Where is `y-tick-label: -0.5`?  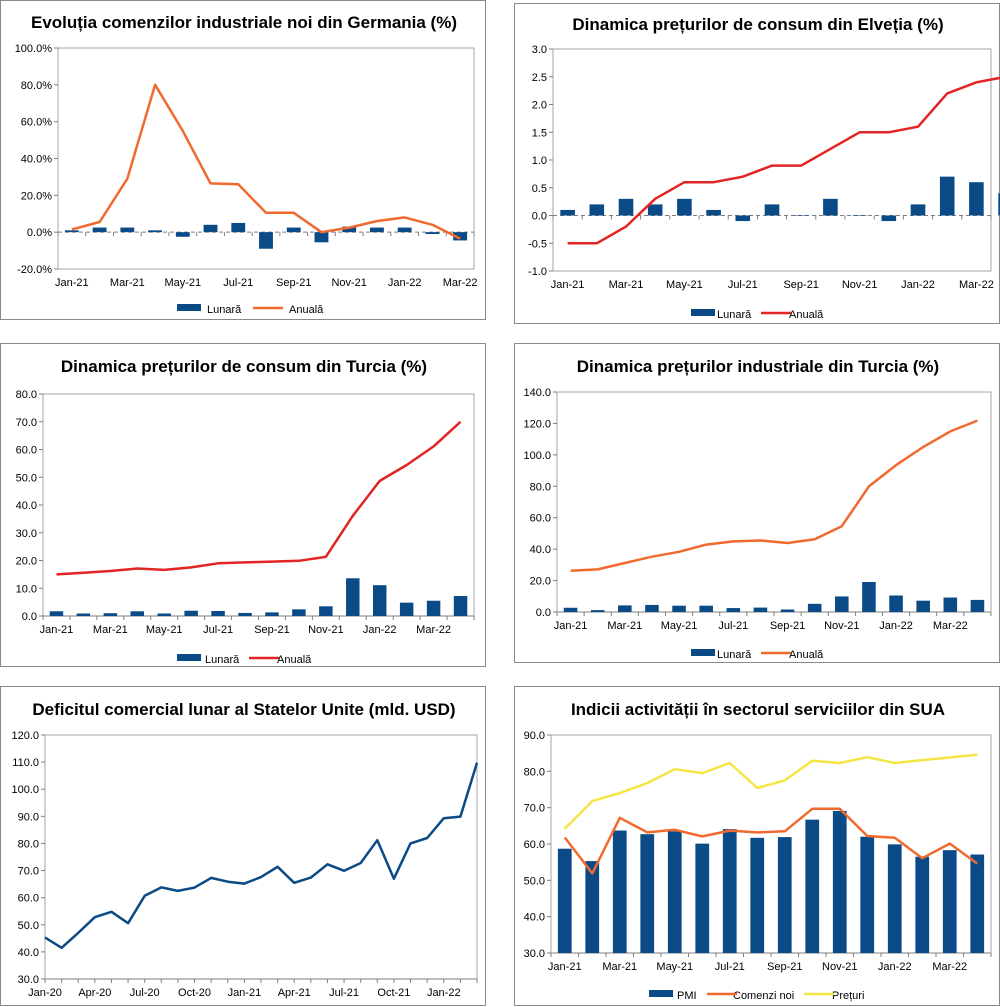
y-tick-label: -0.5 is located at coordinates (537, 244).